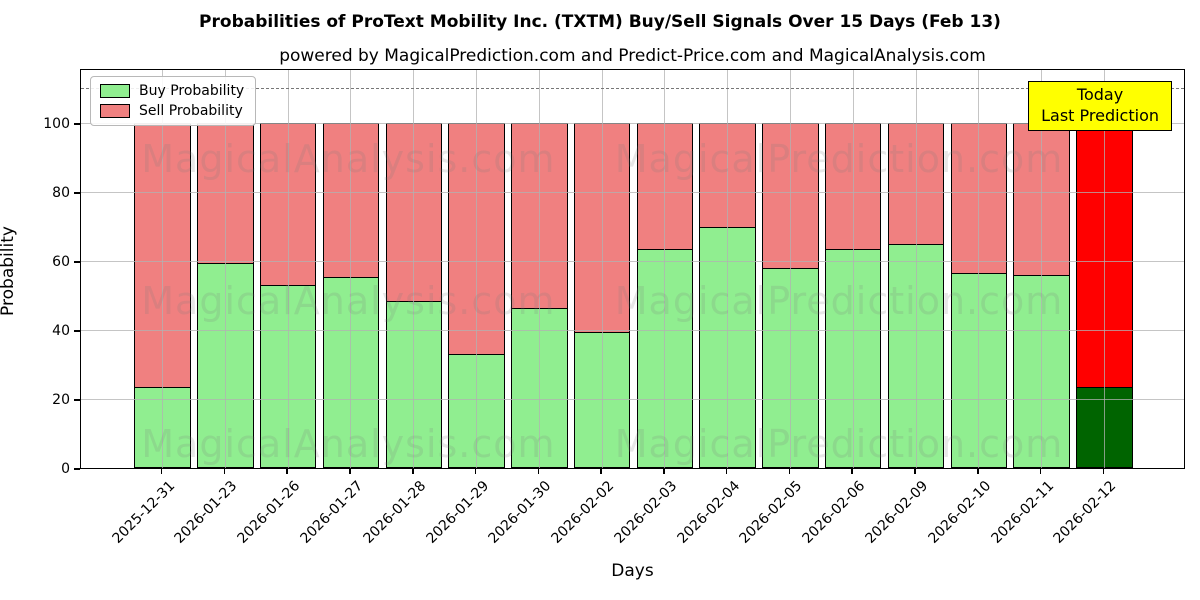 Image resolution: width=1200 pixels, height=600 pixels. What do you see at coordinates (269, 512) in the screenshot?
I see `x-tick-label: 2026-01-26` at bounding box center [269, 512].